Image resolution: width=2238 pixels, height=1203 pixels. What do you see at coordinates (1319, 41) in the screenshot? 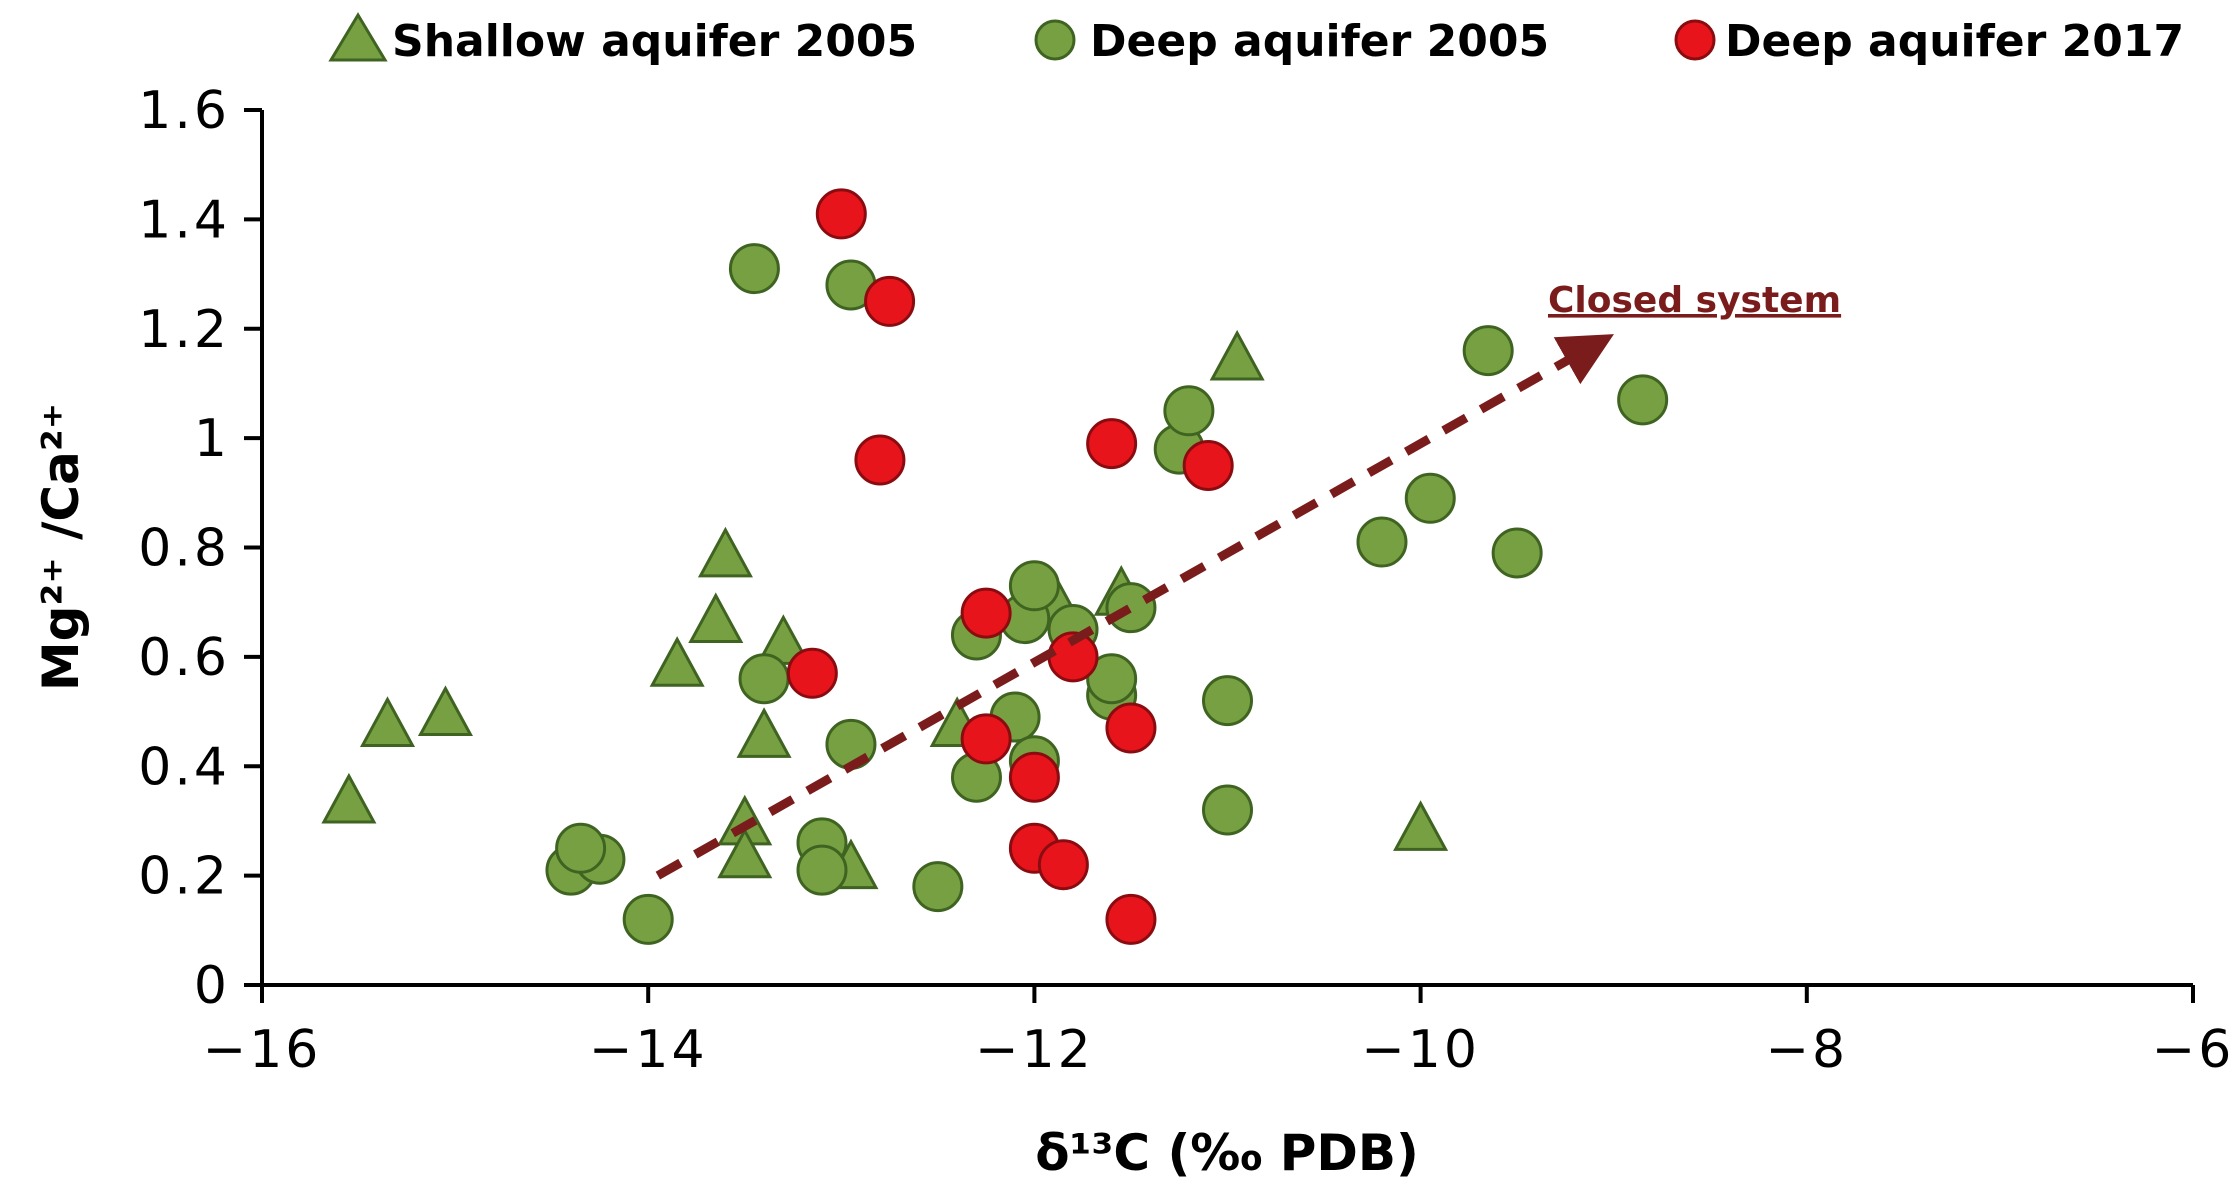
I see `legend-label-deep-2005: Deep aquifer 2005` at bounding box center [1319, 41].